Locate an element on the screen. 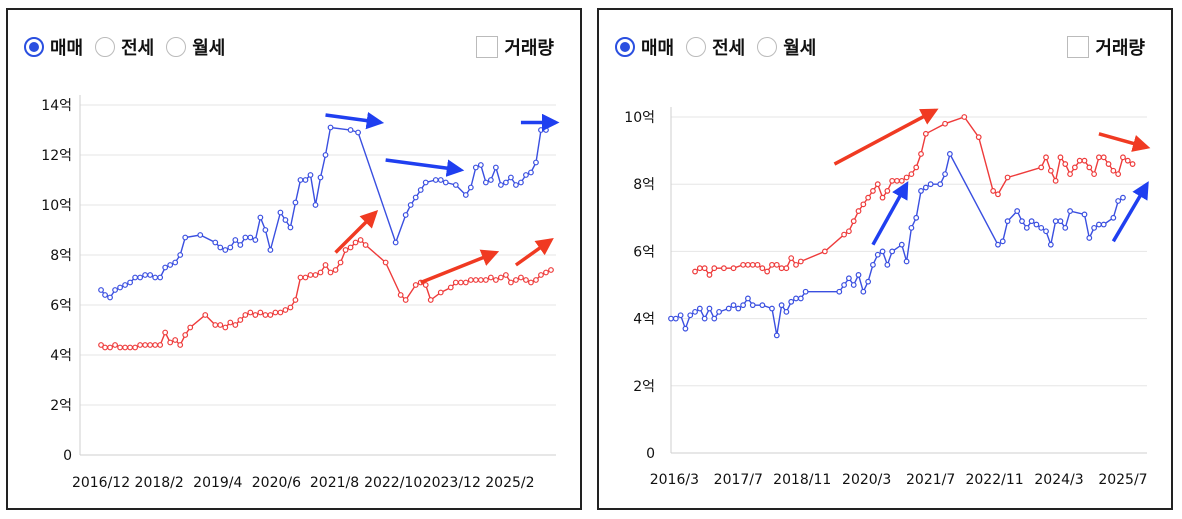  radio-selected-icon is located at coordinates (34, 47).